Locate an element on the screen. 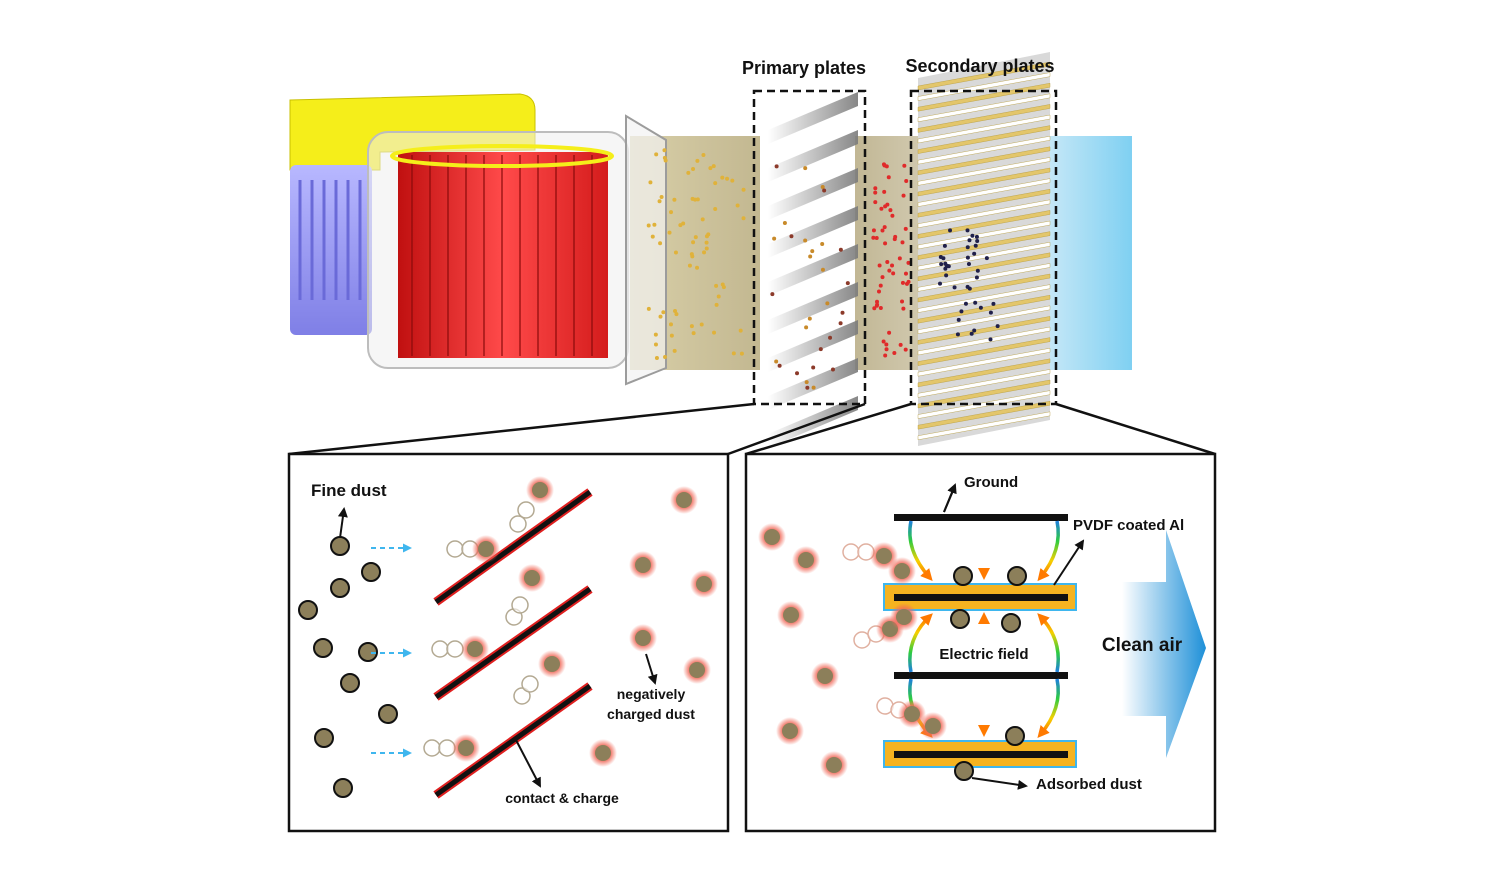 The height and width of the screenshot is (879, 1490). fan-housing is located at coordinates (517, 250).